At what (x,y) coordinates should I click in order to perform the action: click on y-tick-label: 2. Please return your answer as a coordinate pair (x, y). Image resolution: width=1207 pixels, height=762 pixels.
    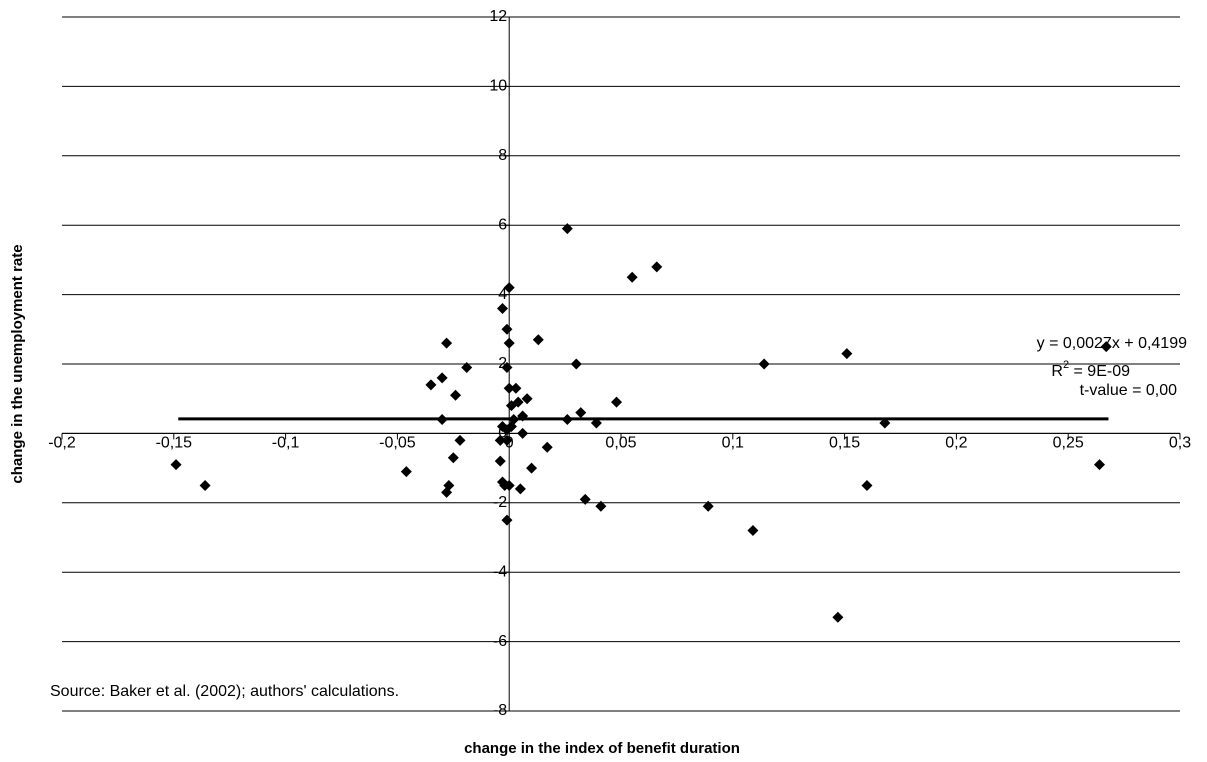
    Looking at the image, I should click on (502, 363).